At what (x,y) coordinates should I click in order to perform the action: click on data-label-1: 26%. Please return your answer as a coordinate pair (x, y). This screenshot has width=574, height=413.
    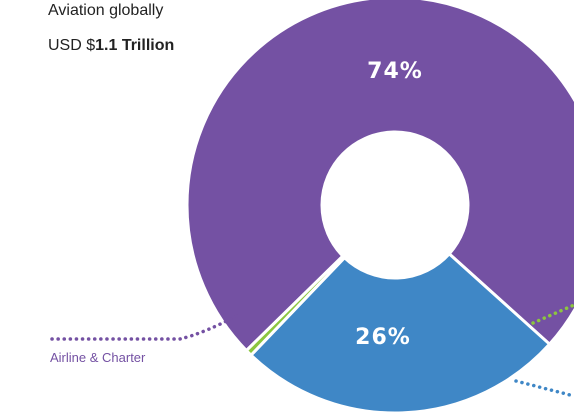
    Looking at the image, I should click on (383, 337).